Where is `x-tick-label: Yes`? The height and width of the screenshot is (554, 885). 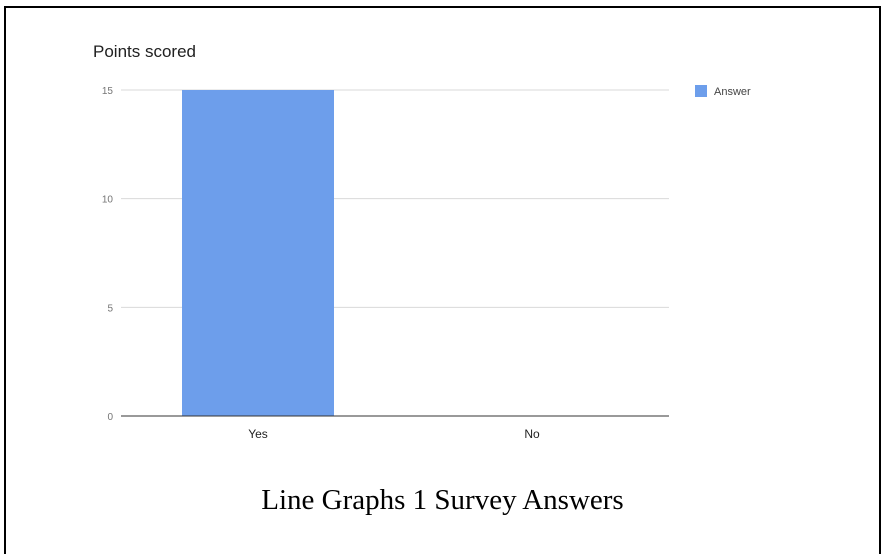
x-tick-label: Yes is located at coordinates (258, 434).